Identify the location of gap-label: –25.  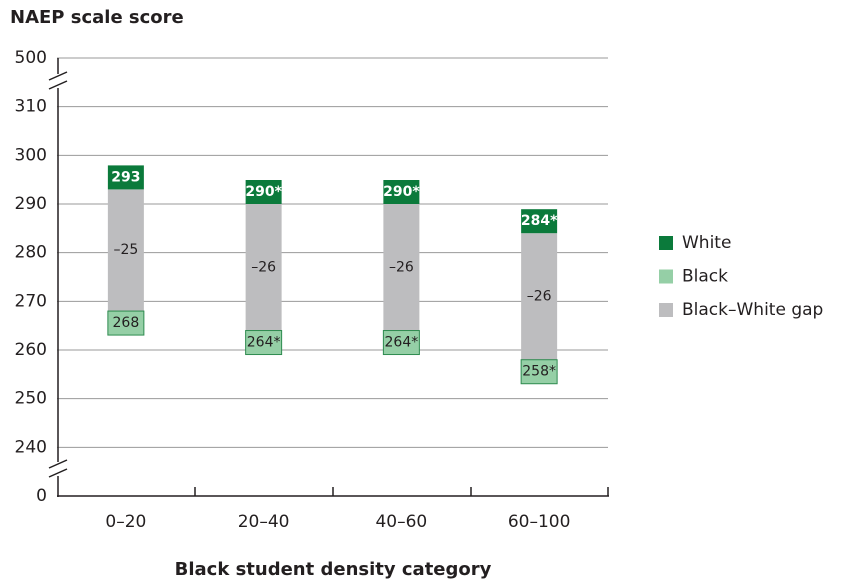
(125, 250).